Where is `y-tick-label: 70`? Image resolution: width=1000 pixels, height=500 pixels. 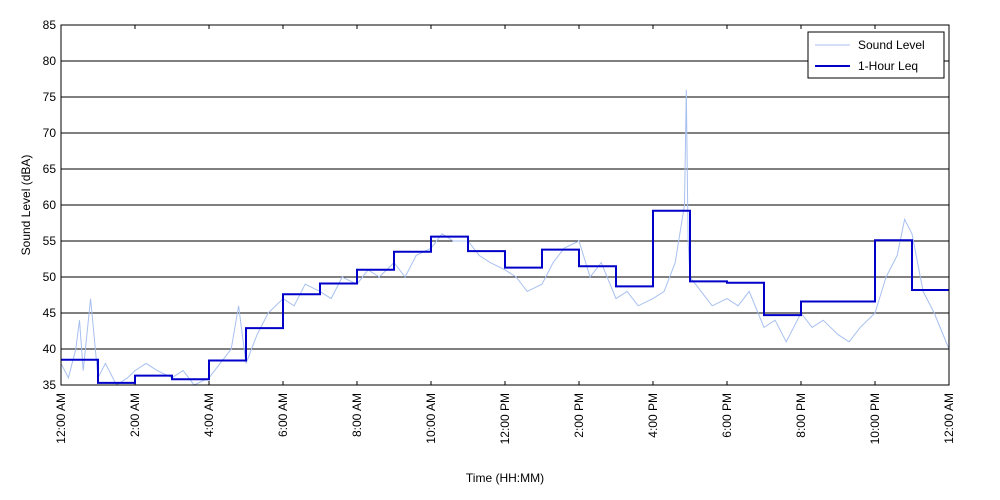 y-tick-label: 70 is located at coordinates (50, 133).